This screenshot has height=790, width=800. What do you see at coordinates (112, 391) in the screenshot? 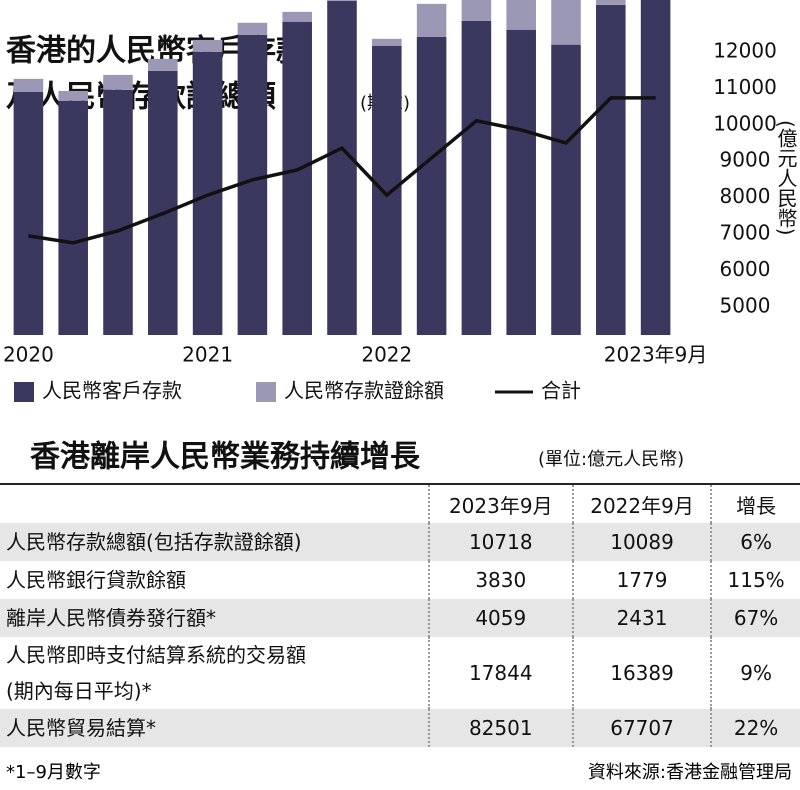
I see `legend-label: 人民幣客戶存款` at bounding box center [112, 391].